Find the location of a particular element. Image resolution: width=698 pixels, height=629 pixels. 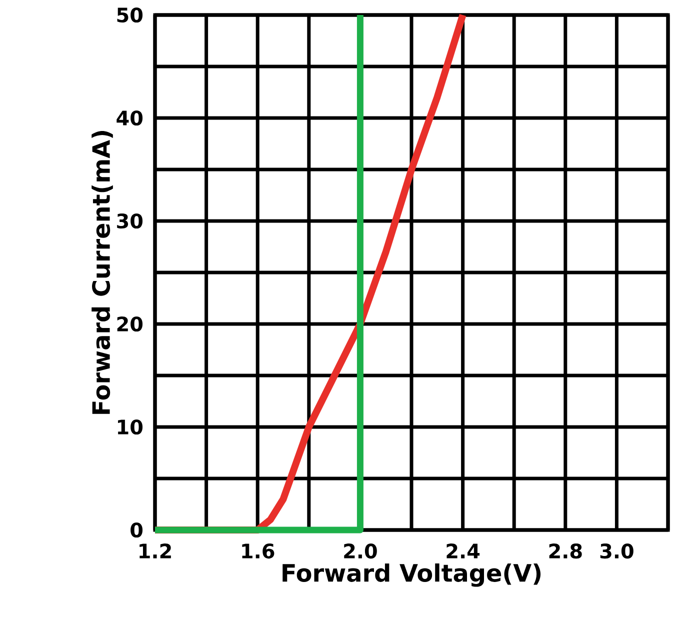

y-tick-label: 0 is located at coordinates (136, 530).